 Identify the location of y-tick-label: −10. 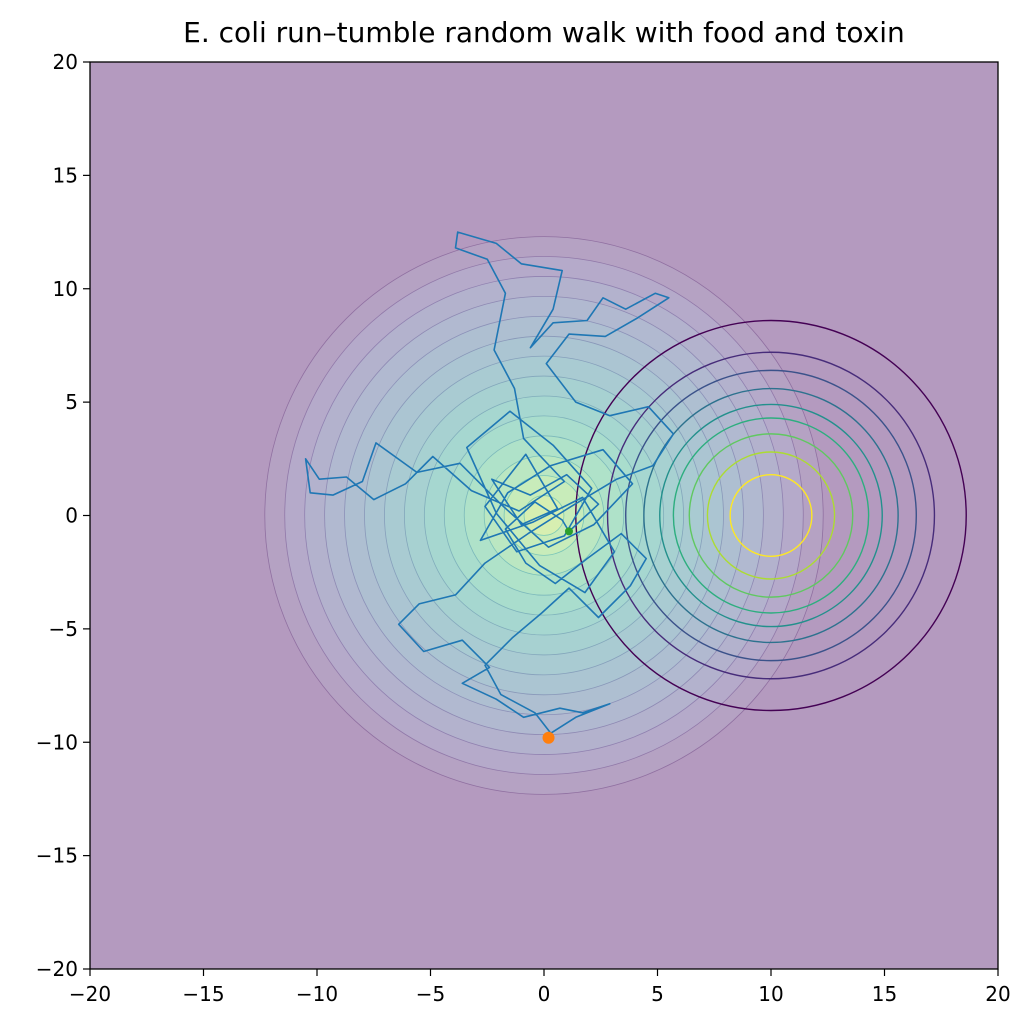
(57, 742).